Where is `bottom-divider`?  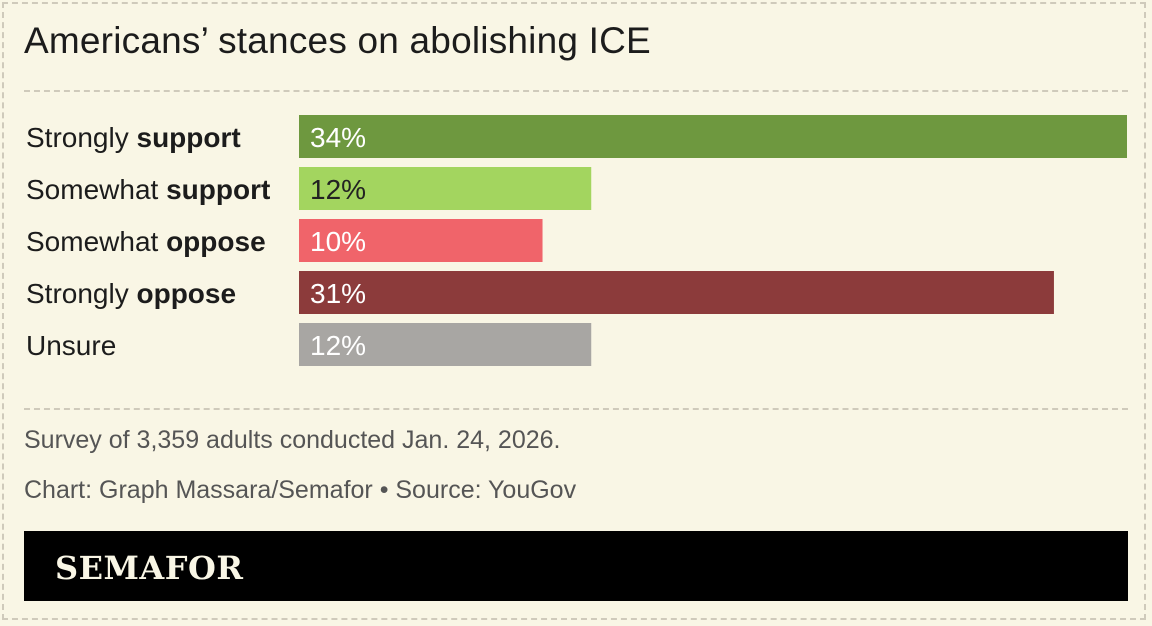
bottom-divider is located at coordinates (576, 409).